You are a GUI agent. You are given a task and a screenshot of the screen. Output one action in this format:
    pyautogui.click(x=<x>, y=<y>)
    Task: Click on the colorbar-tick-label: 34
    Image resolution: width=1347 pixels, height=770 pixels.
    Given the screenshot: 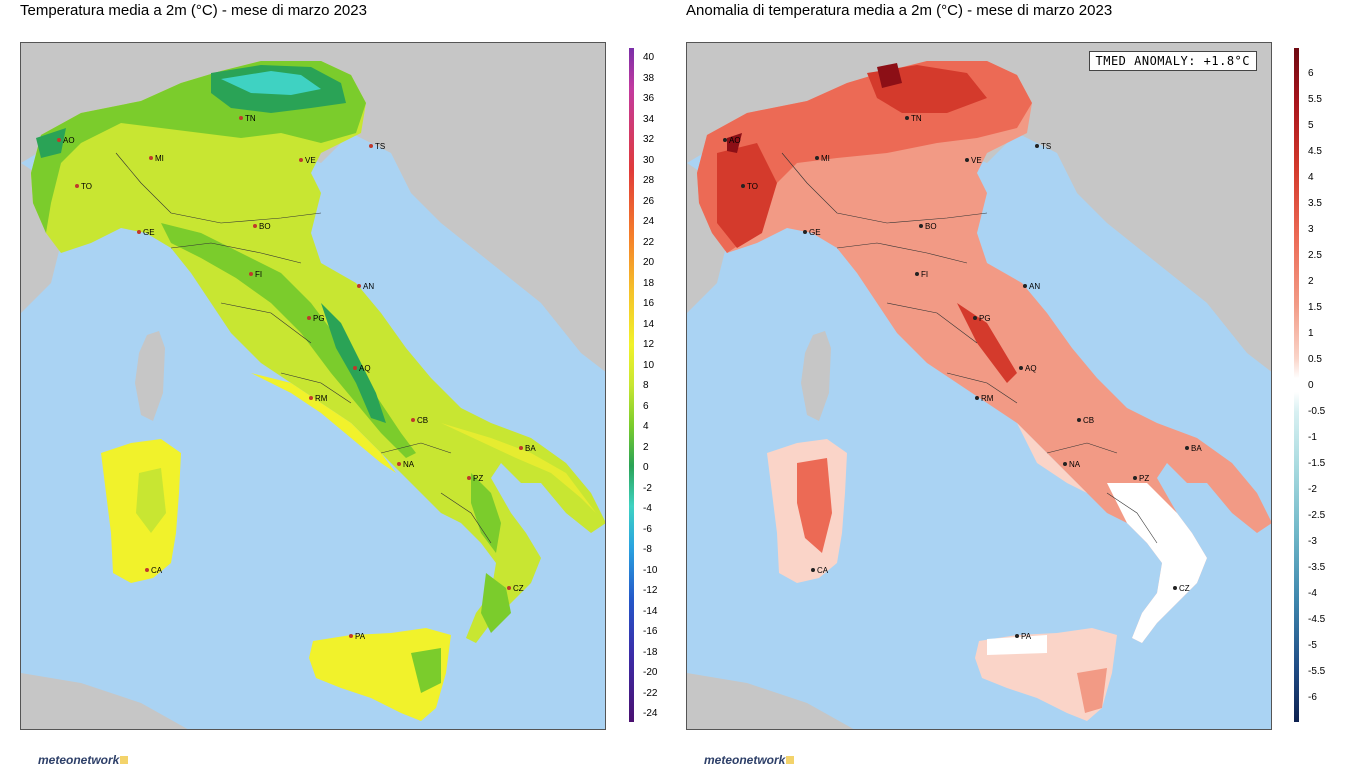 What is the action you would take?
    pyautogui.click(x=649, y=119)
    